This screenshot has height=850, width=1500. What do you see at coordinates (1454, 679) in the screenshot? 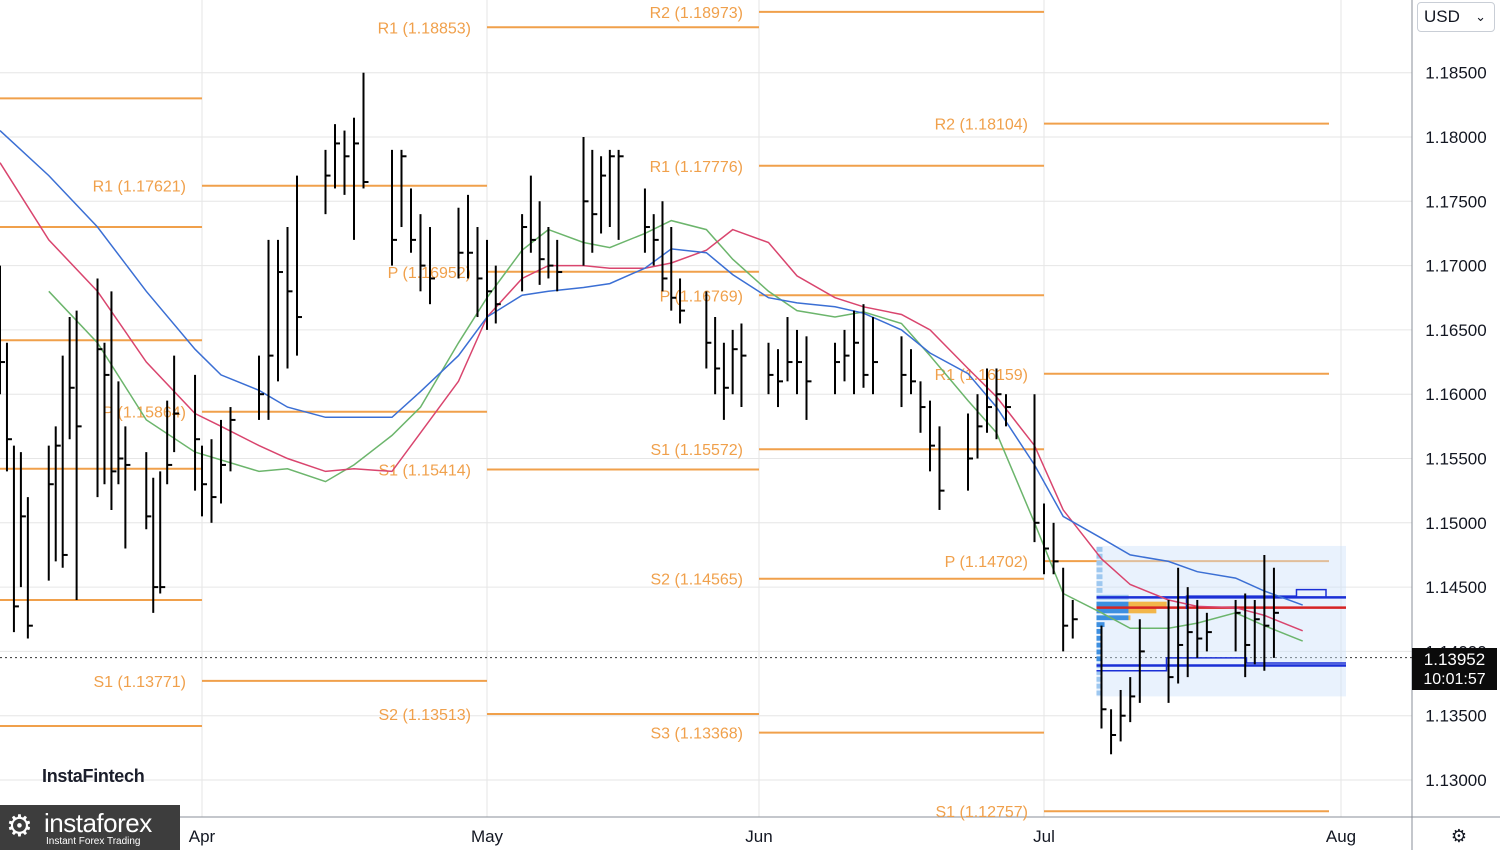
I see `bar-countdown: 10:01:57` at bounding box center [1454, 679].